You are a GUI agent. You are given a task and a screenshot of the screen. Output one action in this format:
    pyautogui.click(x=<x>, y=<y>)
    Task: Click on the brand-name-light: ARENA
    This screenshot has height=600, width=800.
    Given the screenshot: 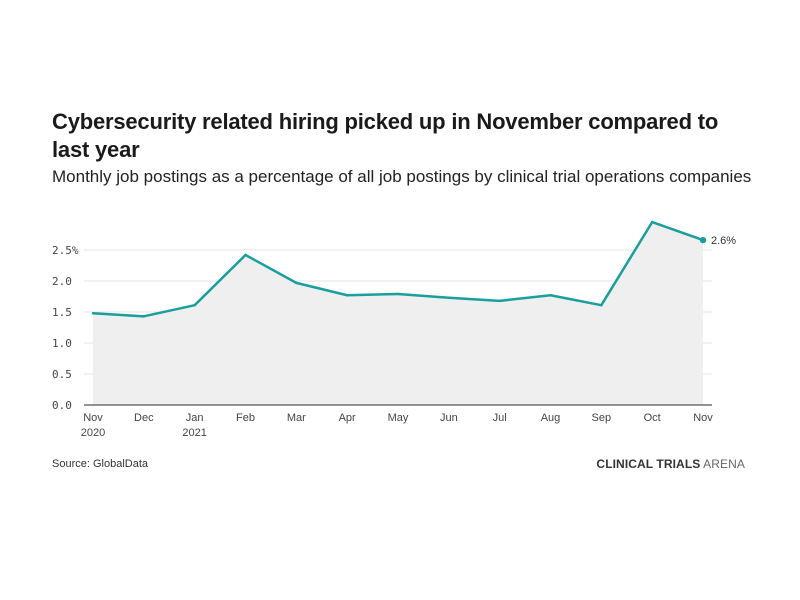 What is the action you would take?
    pyautogui.click(x=722, y=464)
    